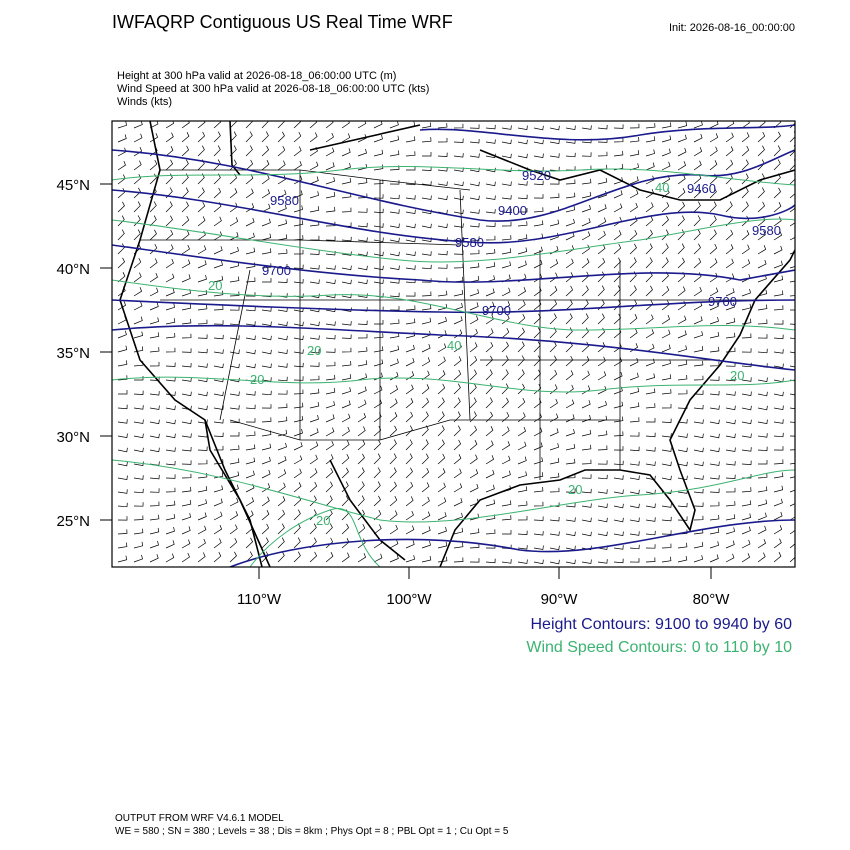  Describe the element at coordinates (512, 210) in the screenshot. I see `height-label: 9400` at that location.